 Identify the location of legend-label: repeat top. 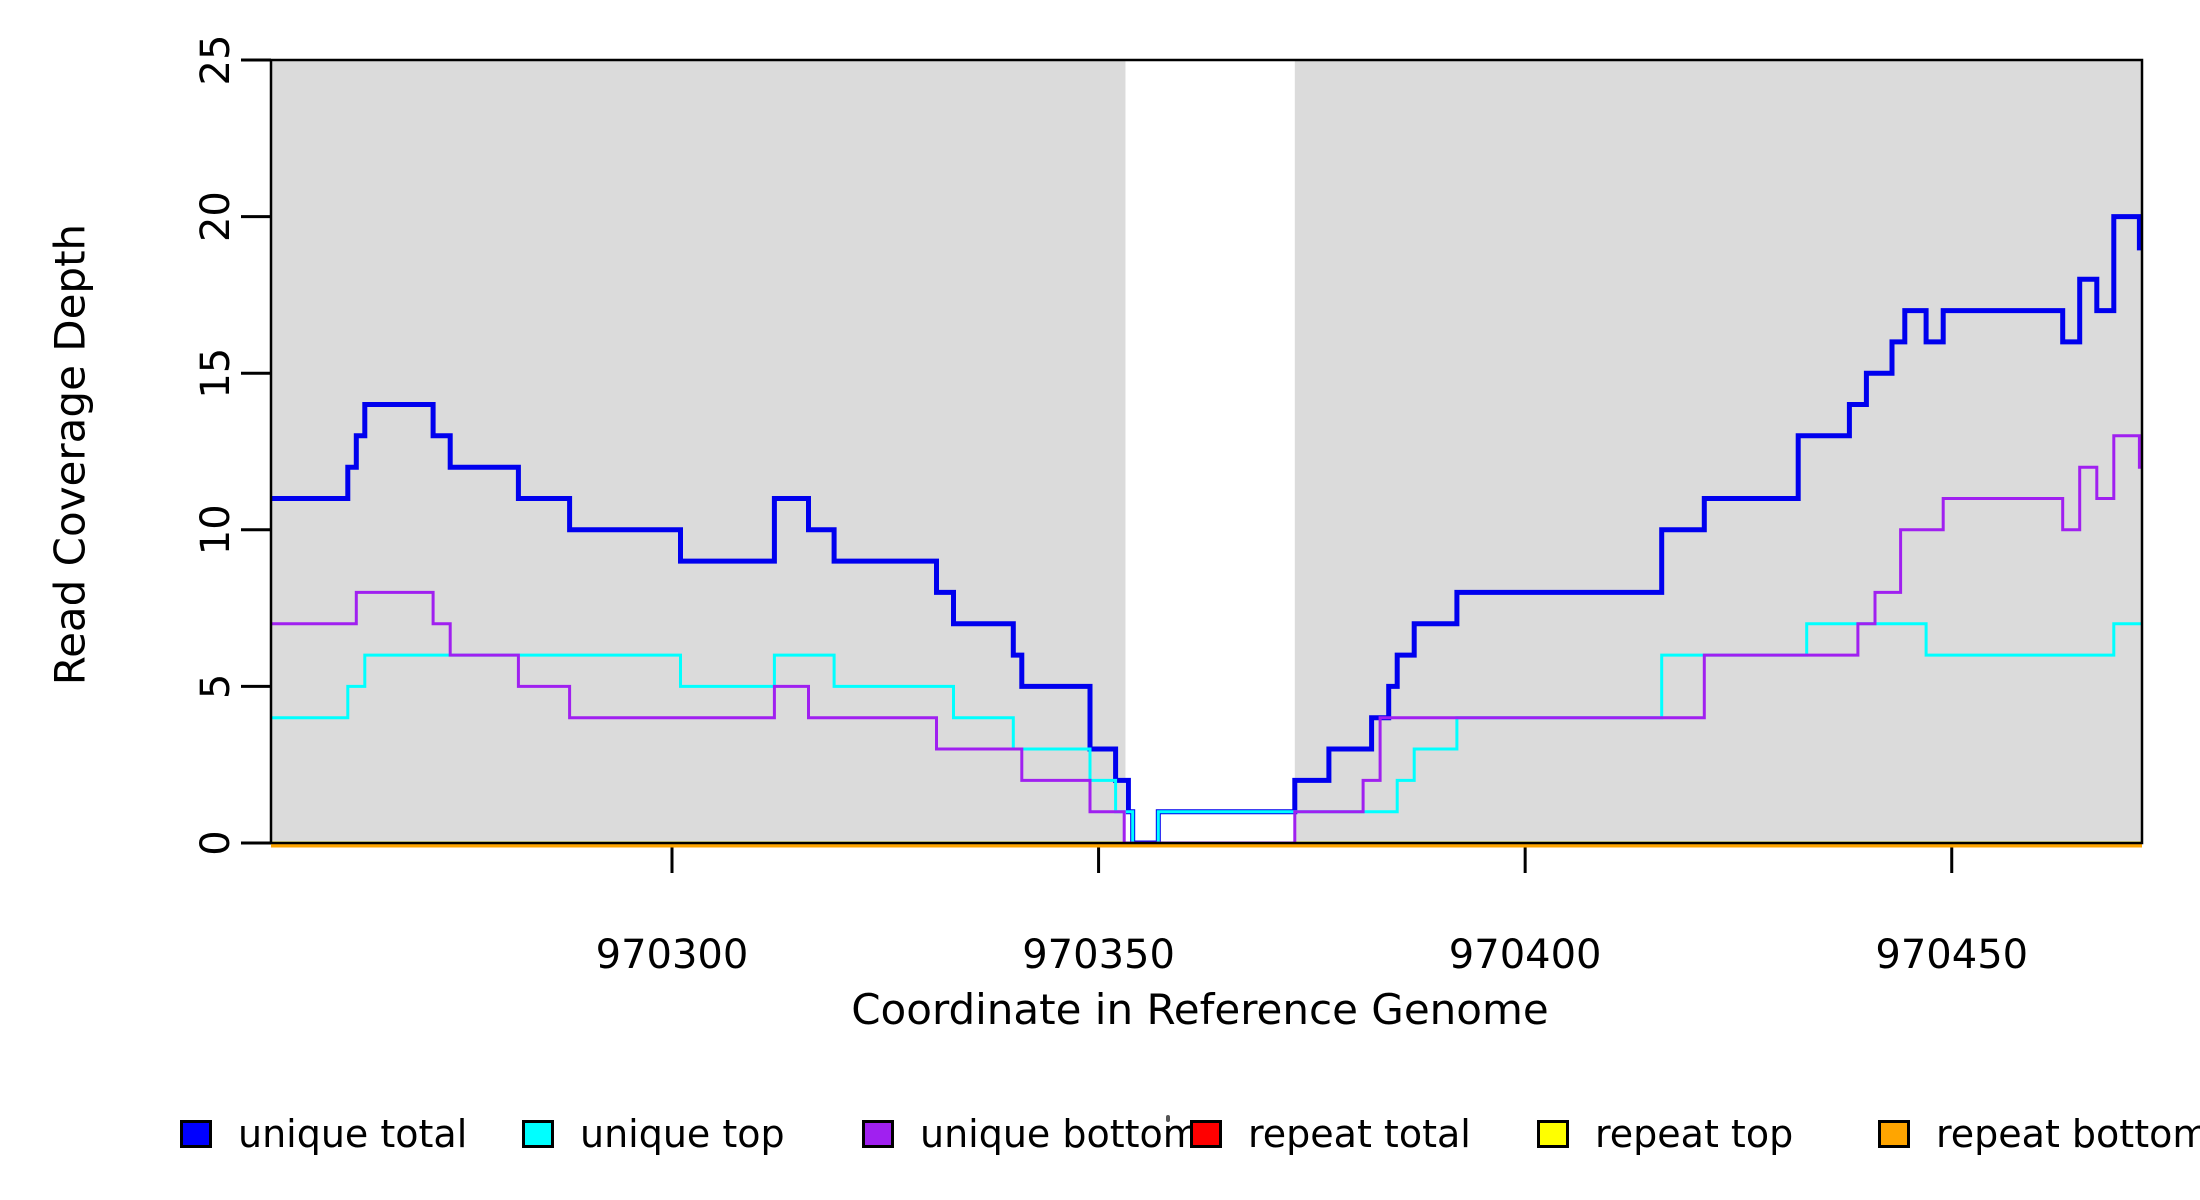
(1694, 1134).